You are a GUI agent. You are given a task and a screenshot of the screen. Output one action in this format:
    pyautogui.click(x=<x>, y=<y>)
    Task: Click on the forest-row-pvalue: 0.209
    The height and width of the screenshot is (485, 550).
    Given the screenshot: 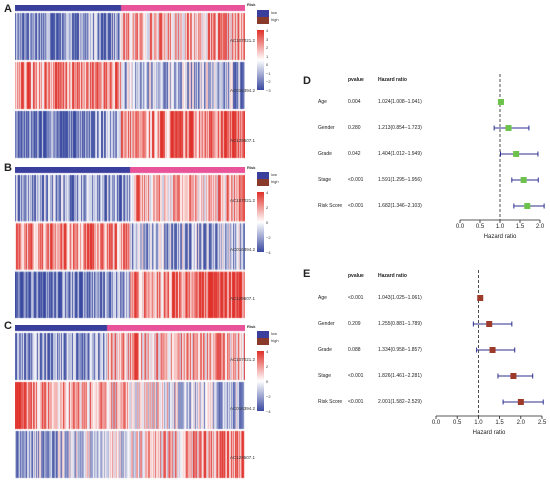 What is the action you would take?
    pyautogui.click(x=354, y=324)
    